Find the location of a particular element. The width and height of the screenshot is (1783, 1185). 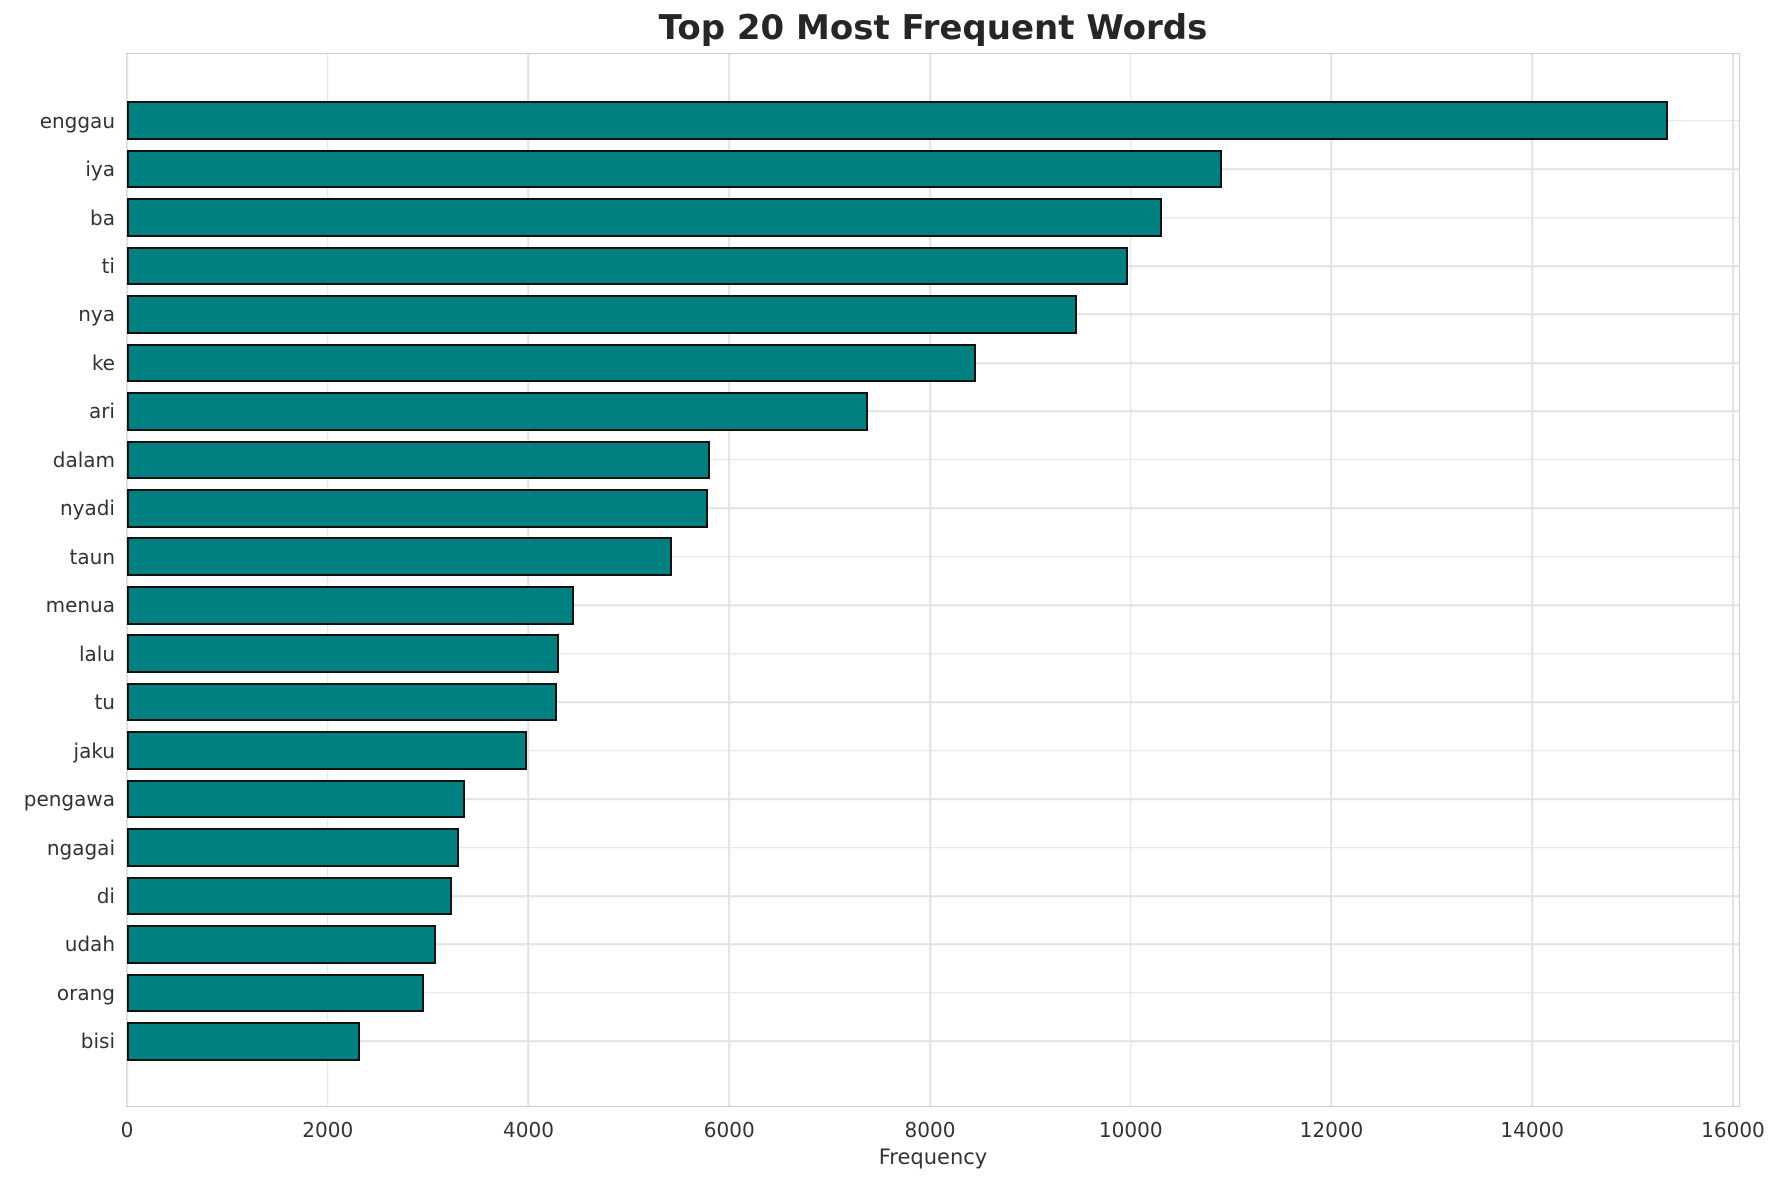

bar-ba is located at coordinates (644, 217).